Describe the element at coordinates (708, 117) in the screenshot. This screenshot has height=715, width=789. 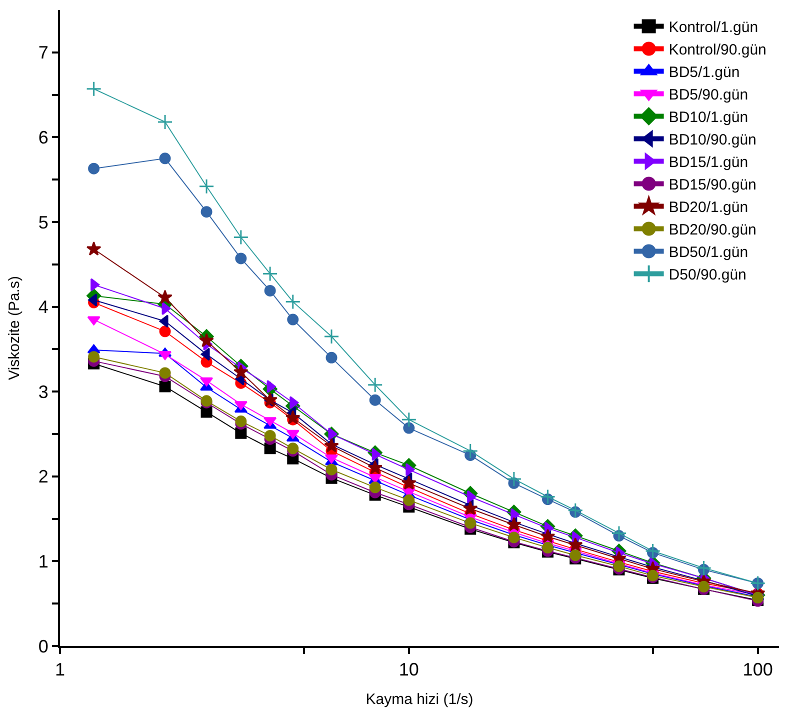
I see `legend-label: BD10/1.gün` at that location.